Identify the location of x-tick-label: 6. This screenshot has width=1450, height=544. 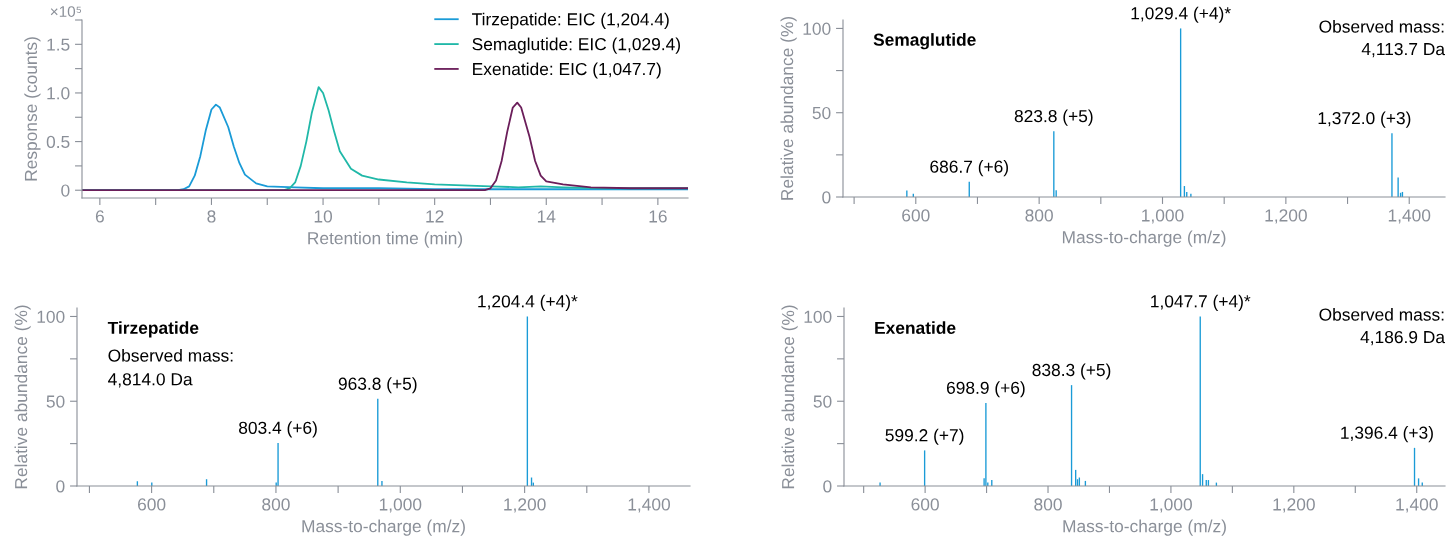
(99, 216).